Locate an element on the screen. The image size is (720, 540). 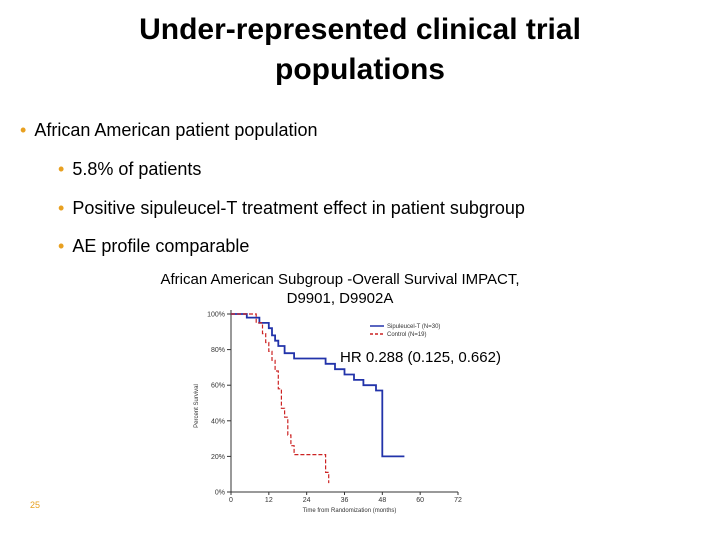
bullet-text: 5.8% of patients is located at coordinates (137, 169).